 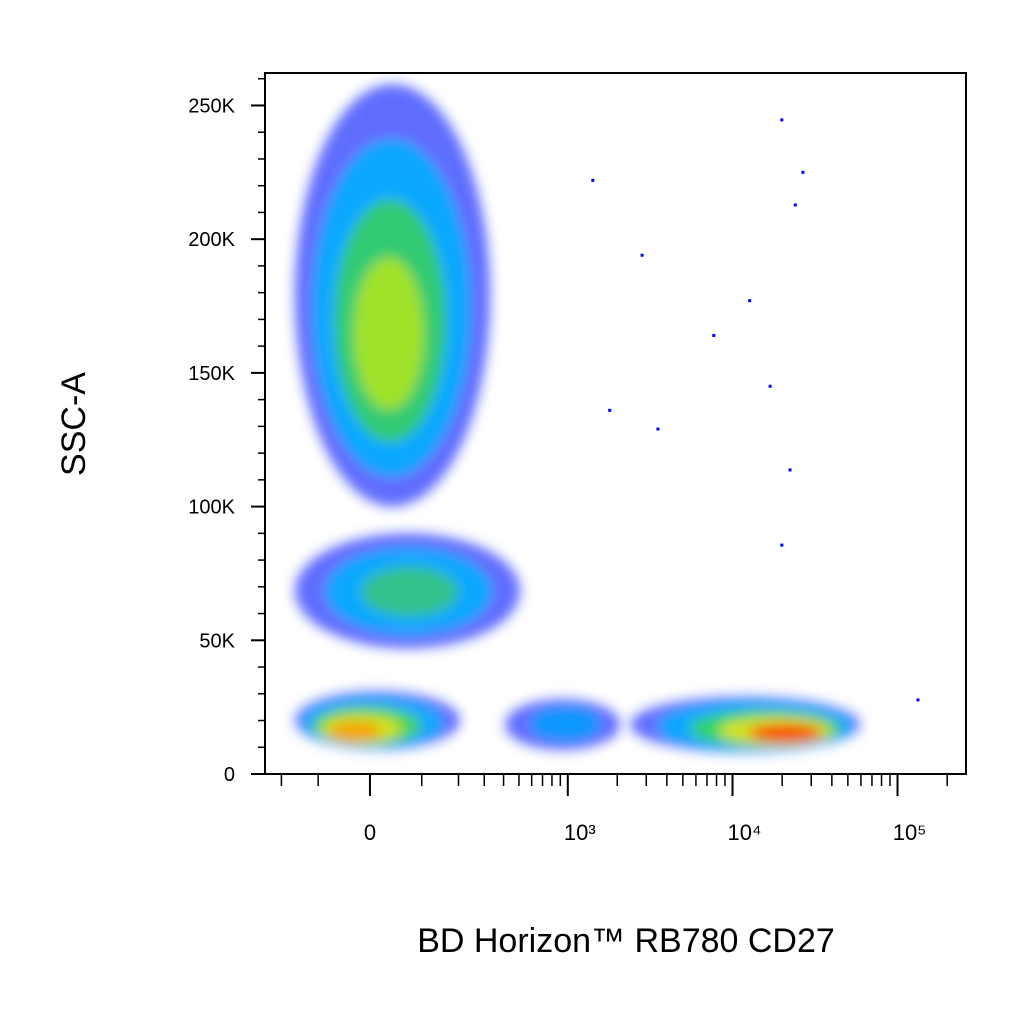 What do you see at coordinates (370, 832) in the screenshot?
I see `x-tick-label: 0` at bounding box center [370, 832].